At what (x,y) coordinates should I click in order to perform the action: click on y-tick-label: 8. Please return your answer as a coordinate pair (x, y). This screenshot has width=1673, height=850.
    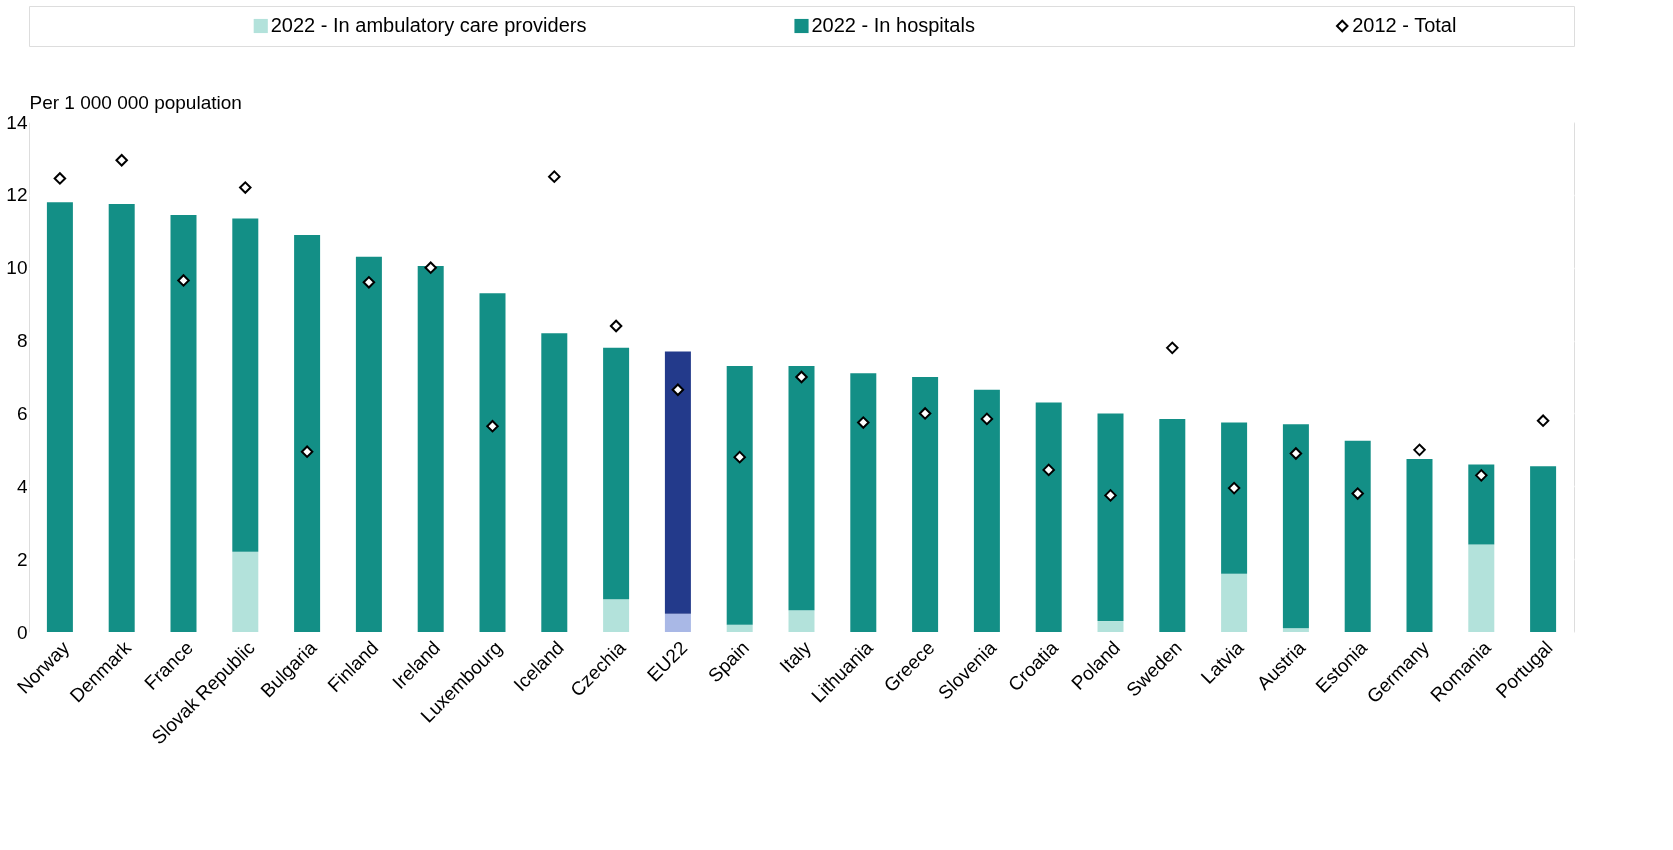
    Looking at the image, I should click on (22, 341).